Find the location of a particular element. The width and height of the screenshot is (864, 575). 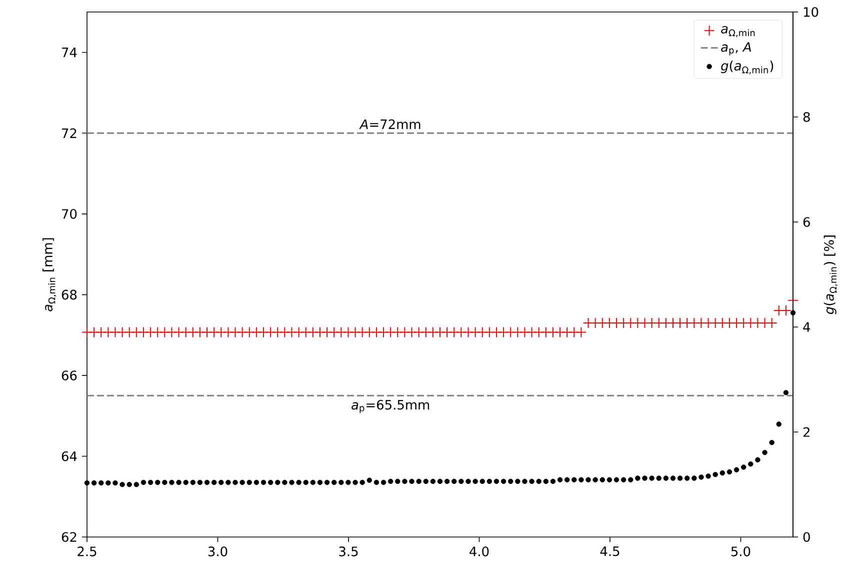

y2-tick-label: 0 is located at coordinates (806, 537).